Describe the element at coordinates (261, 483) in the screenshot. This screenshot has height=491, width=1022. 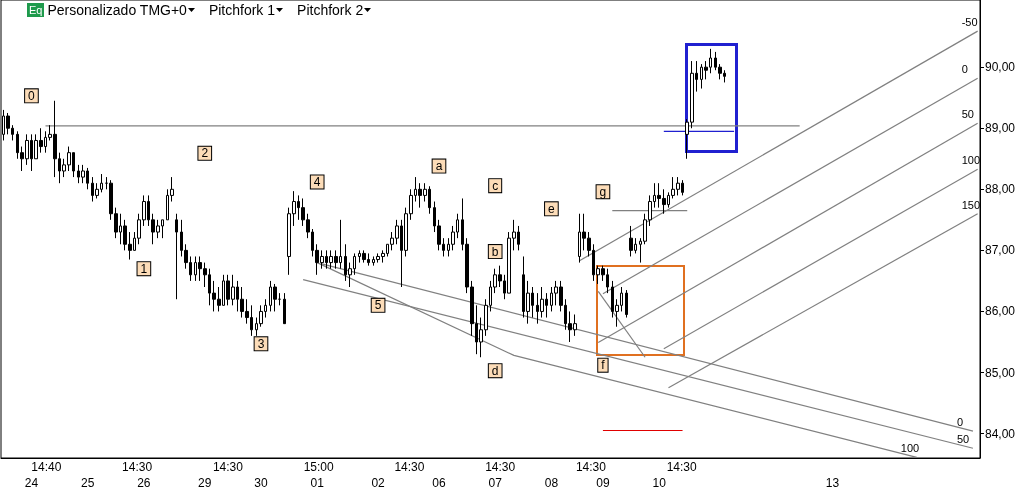
I see `x-tick-label: 30` at that location.